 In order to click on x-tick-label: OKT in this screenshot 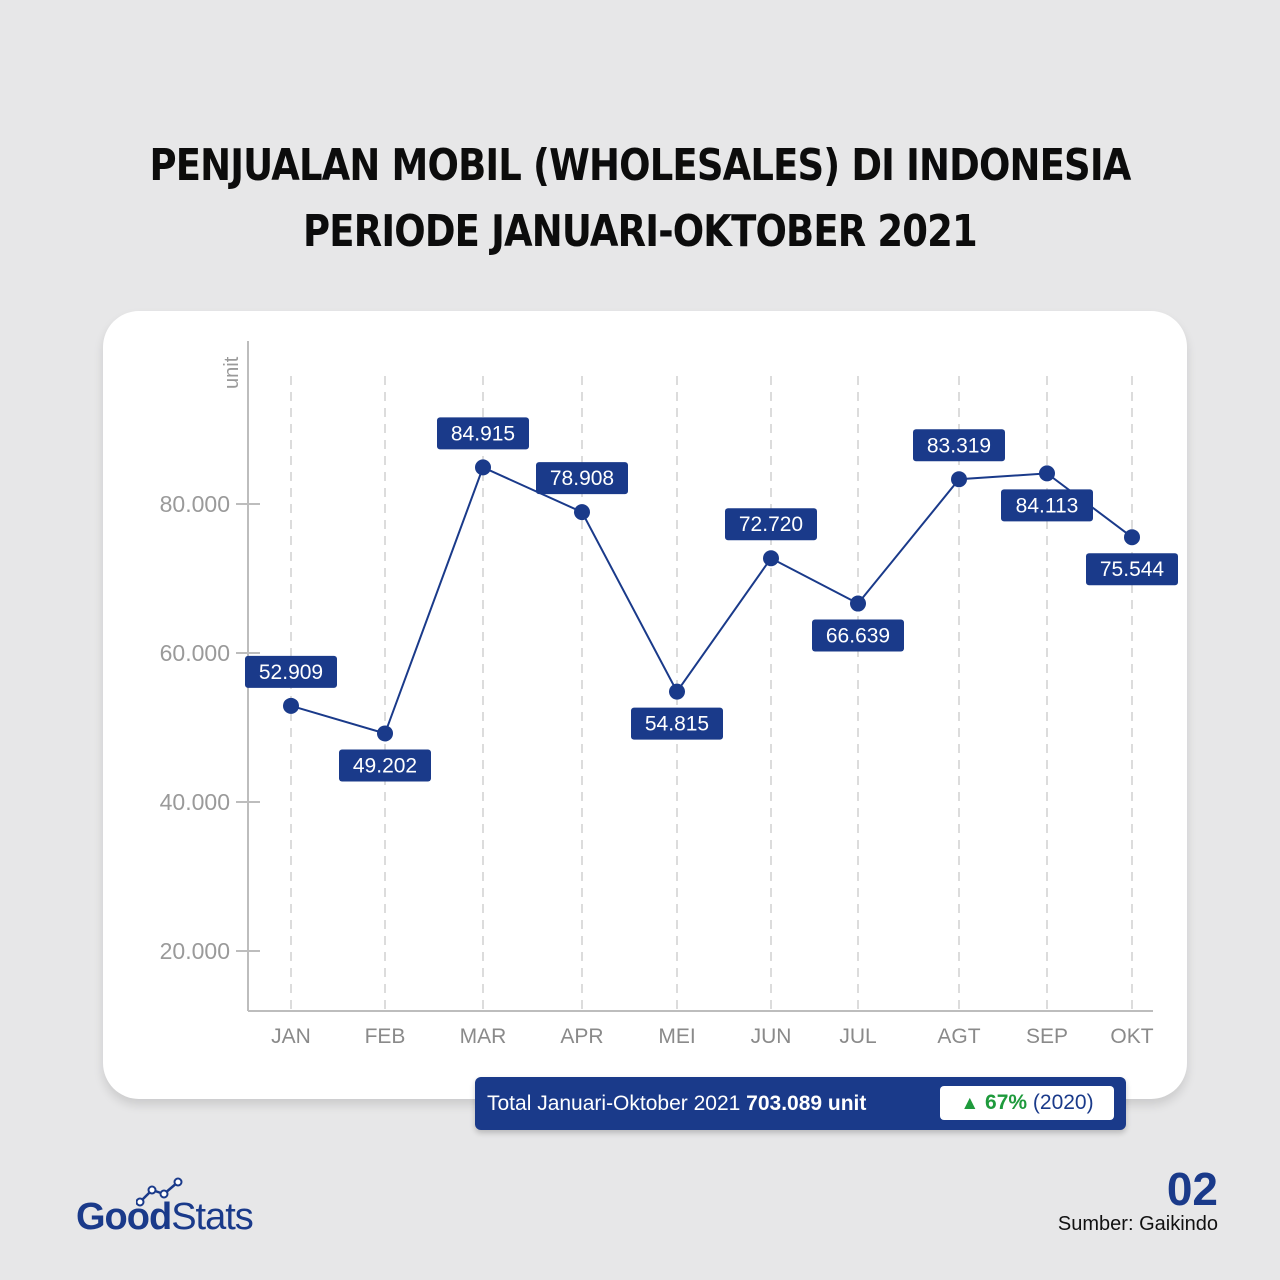, I will do `click(1131, 1036)`.